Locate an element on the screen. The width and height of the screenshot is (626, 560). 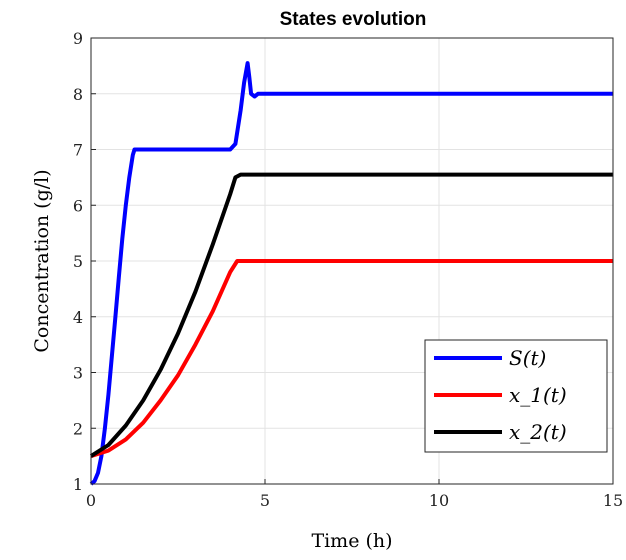
x-tick-label-3: 15 is located at coordinates (613, 500).